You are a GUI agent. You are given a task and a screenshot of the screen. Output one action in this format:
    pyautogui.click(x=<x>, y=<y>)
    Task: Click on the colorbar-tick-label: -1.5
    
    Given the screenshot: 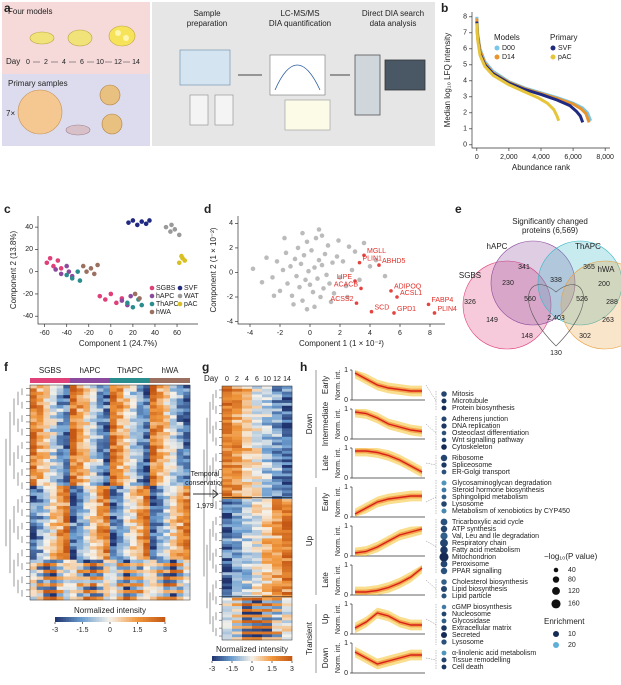 What is the action you would take?
    pyautogui.click(x=232, y=669)
    